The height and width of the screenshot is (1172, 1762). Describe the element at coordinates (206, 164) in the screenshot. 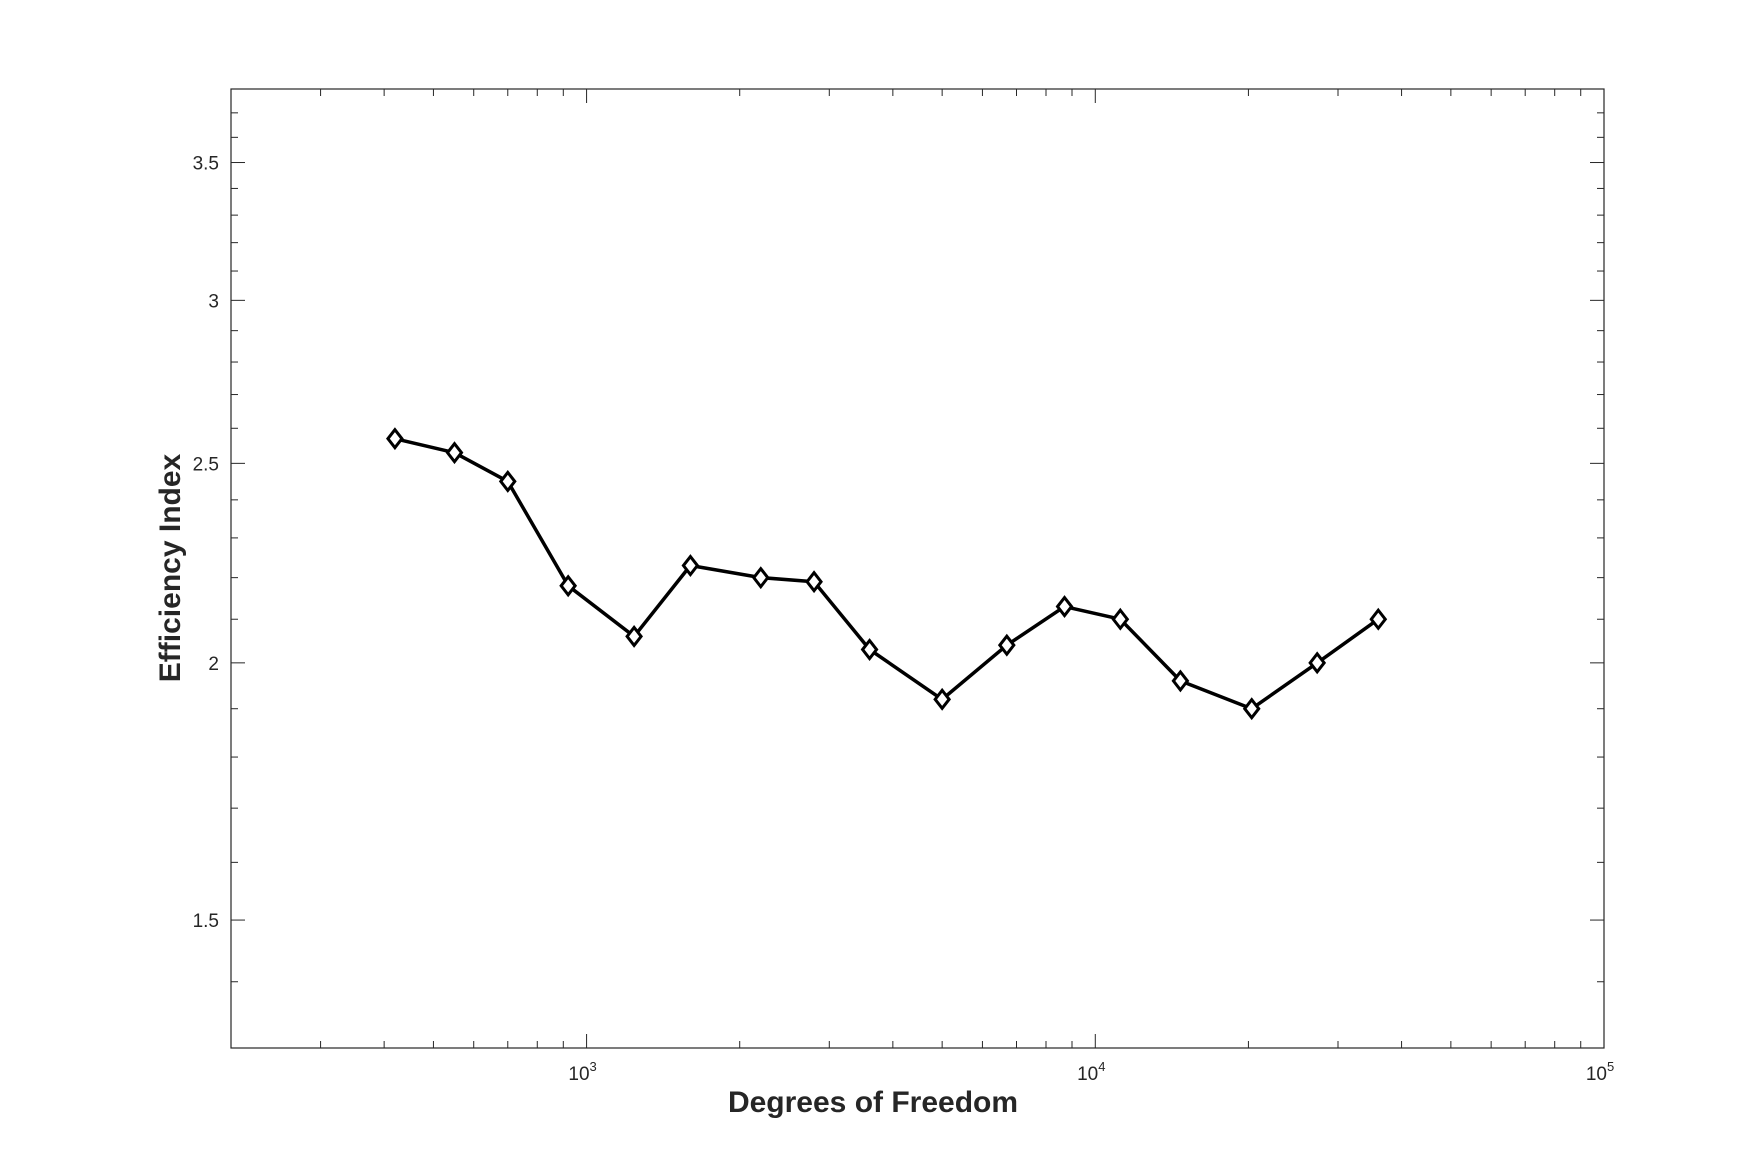

I see `y-tick-label: 3.5` at that location.